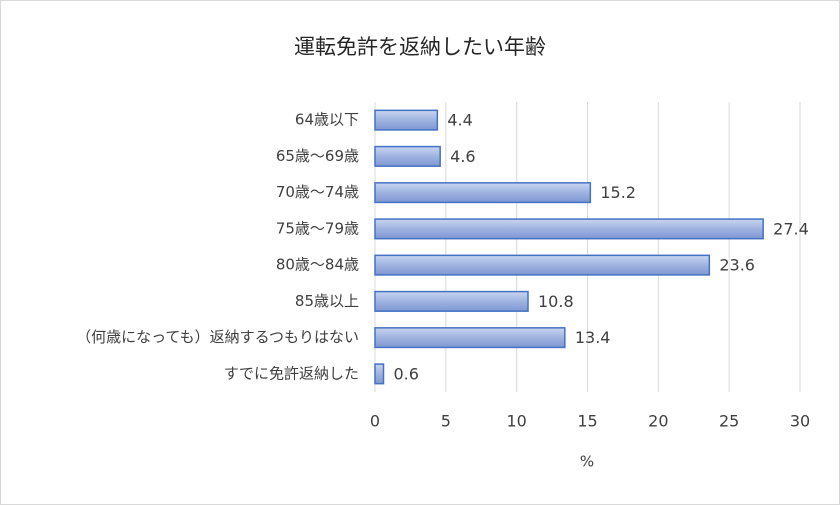 This screenshot has width=840, height=505. Describe the element at coordinates (317, 265) in the screenshot. I see `y-tick-label: 80歳～84歳` at that location.